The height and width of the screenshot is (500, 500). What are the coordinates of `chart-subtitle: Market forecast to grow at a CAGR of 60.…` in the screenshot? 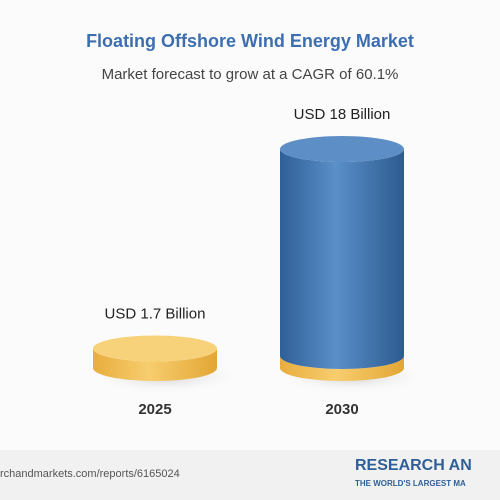 It's located at (250, 74).